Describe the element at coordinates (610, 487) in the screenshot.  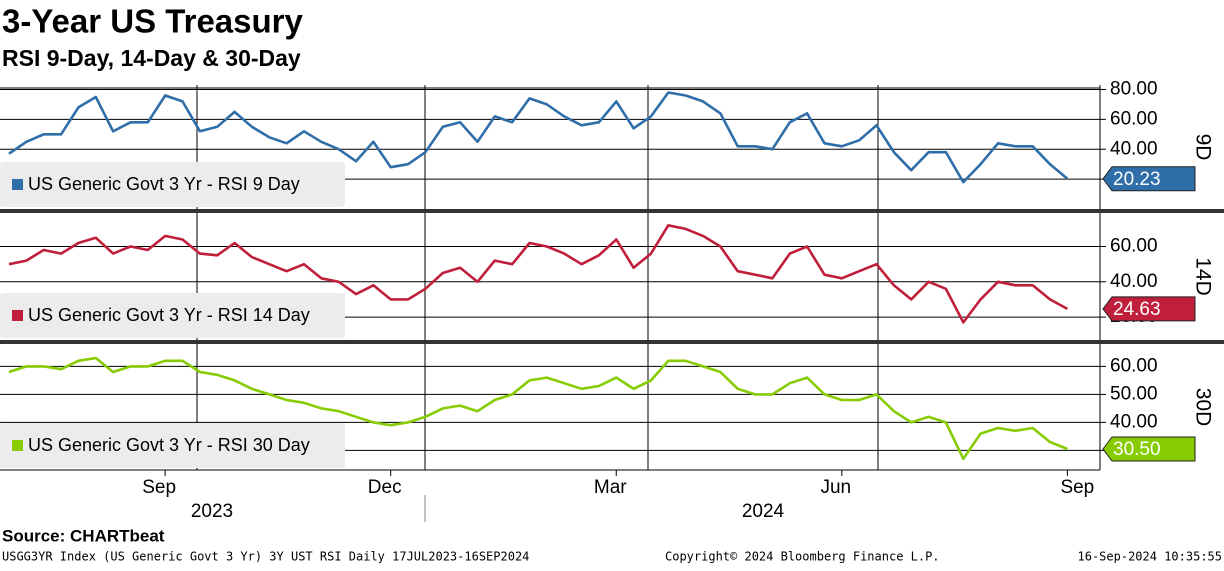
I see `x-tick-label: Mar` at that location.